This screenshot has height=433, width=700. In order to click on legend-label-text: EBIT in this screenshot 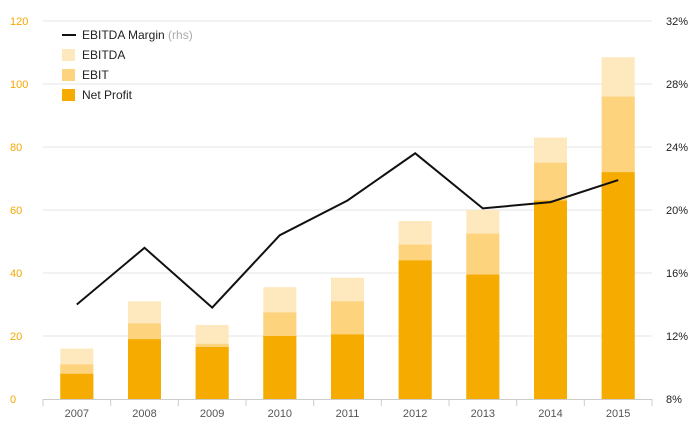, I will do `click(95, 75)`.